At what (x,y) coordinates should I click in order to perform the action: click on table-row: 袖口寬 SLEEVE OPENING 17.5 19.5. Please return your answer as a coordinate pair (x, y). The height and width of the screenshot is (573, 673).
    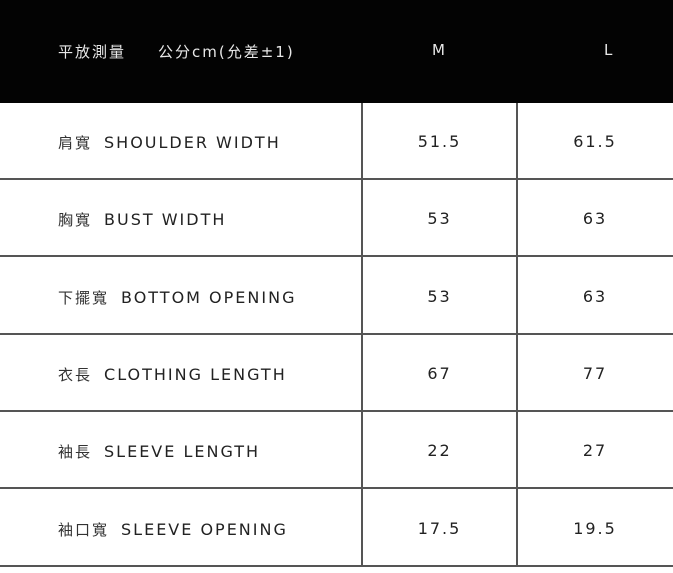
    Looking at the image, I should click on (336, 528).